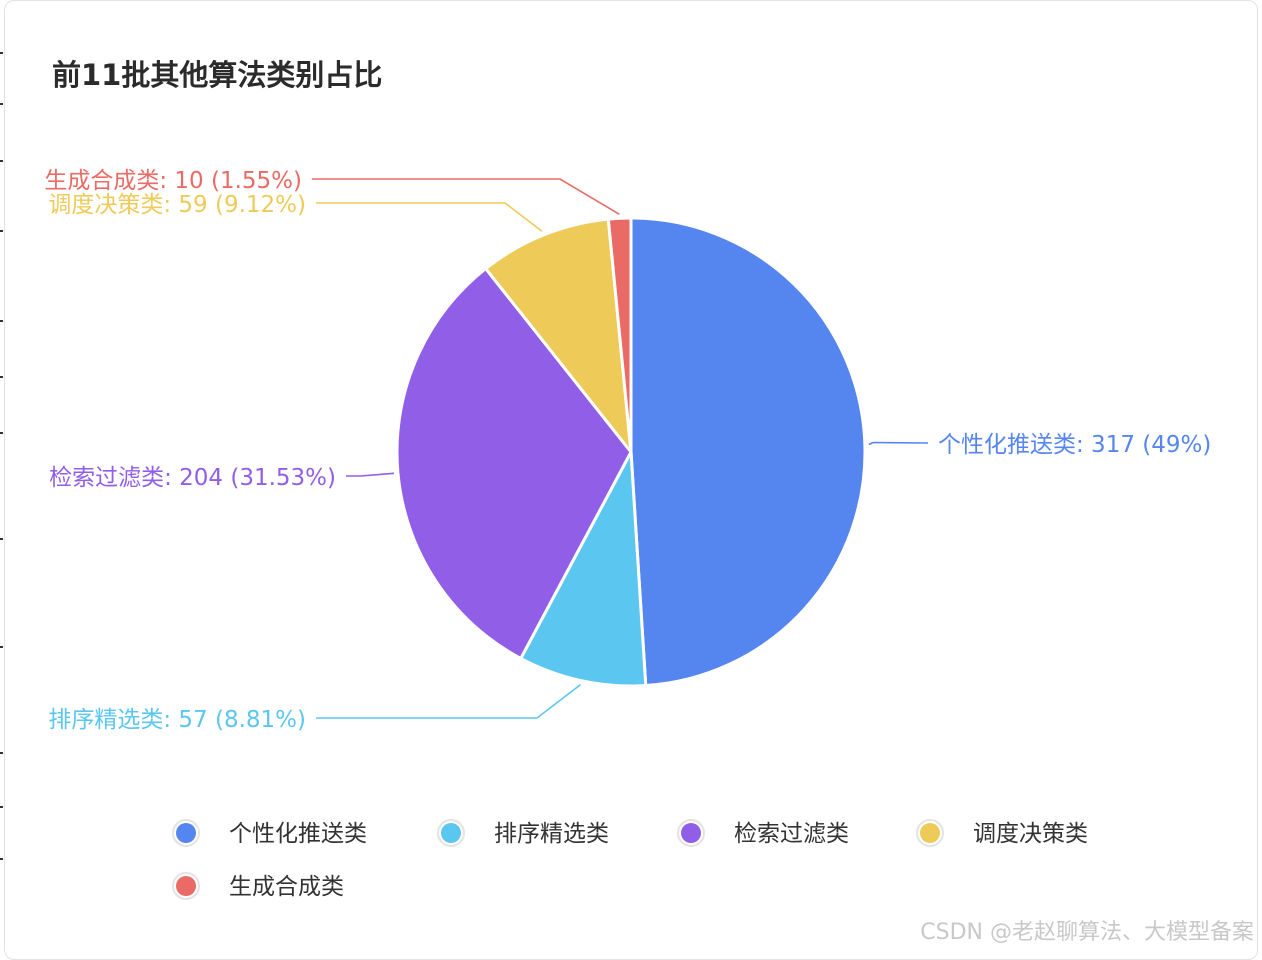 The image size is (1262, 960). Describe the element at coordinates (173, 181) in the screenshot. I see `slice-label: 生成合成类: 10 (1.55%)` at that location.